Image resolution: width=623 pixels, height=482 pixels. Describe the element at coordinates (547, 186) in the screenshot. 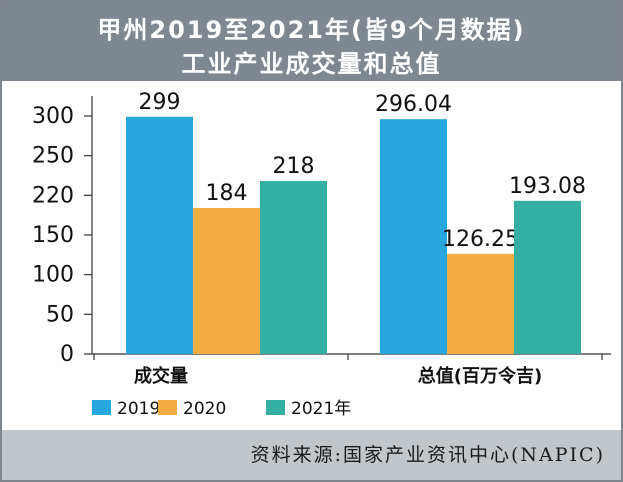

I see `data-label-2021-1: 193.08` at that location.